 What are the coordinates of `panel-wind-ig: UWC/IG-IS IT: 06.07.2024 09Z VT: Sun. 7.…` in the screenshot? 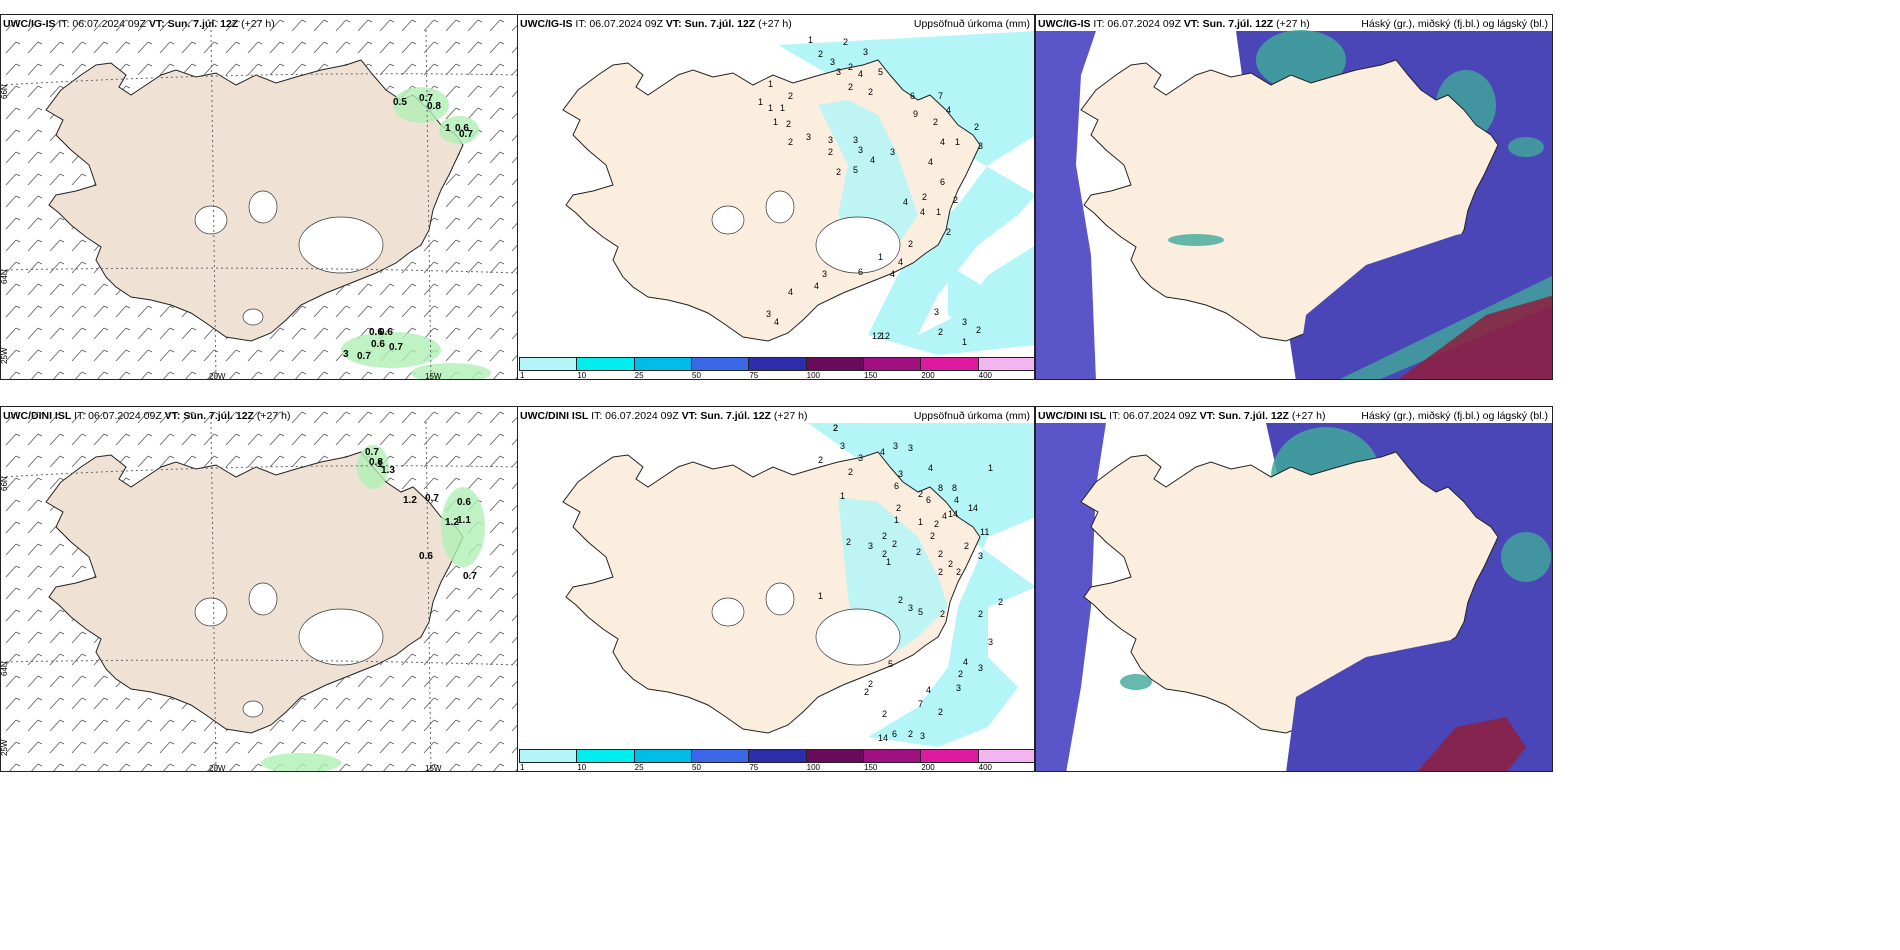 It's located at (259, 197).